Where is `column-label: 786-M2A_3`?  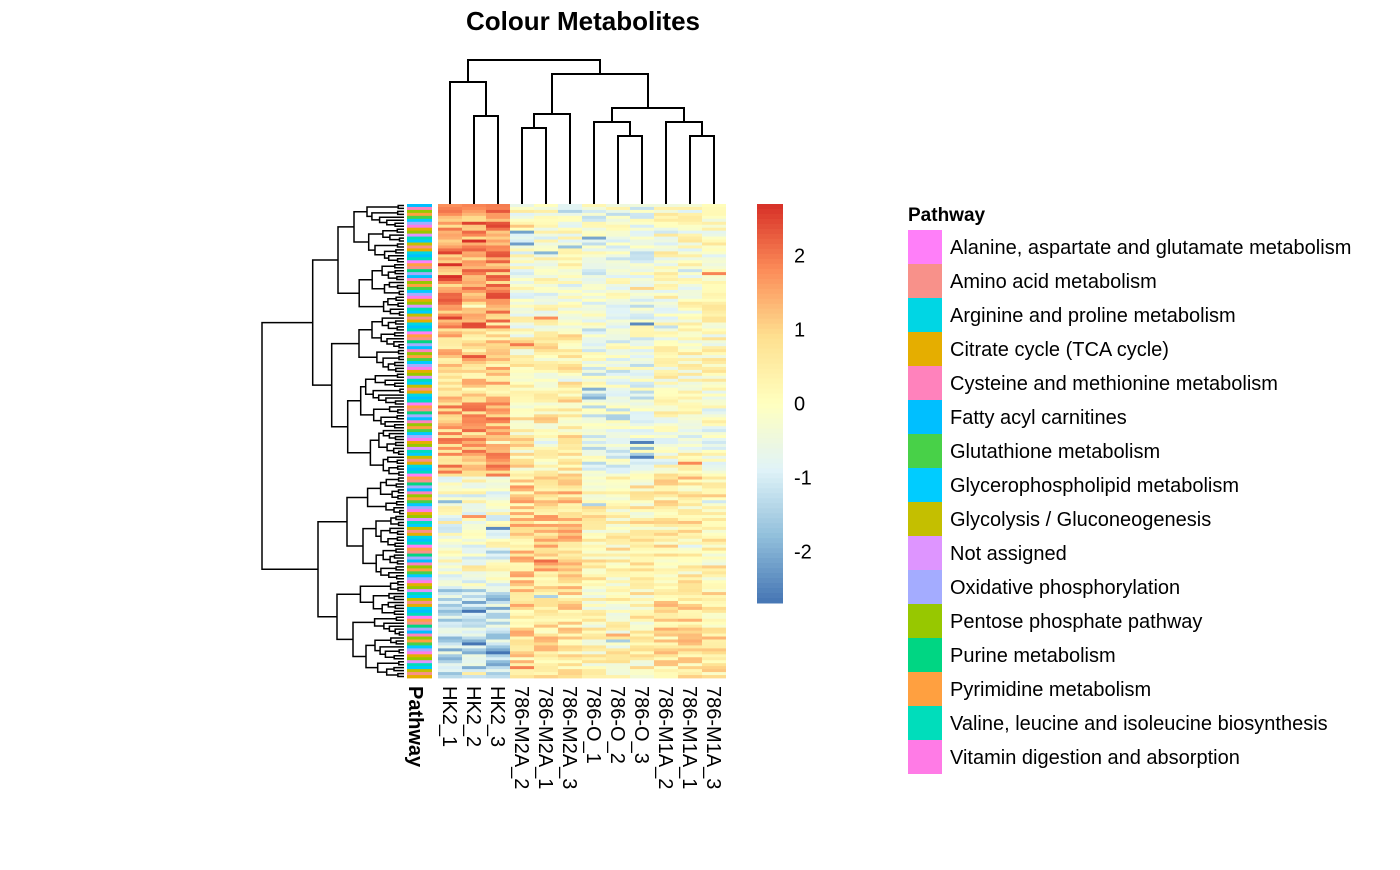
column-label: 786-M2A_3 is located at coordinates (569, 737).